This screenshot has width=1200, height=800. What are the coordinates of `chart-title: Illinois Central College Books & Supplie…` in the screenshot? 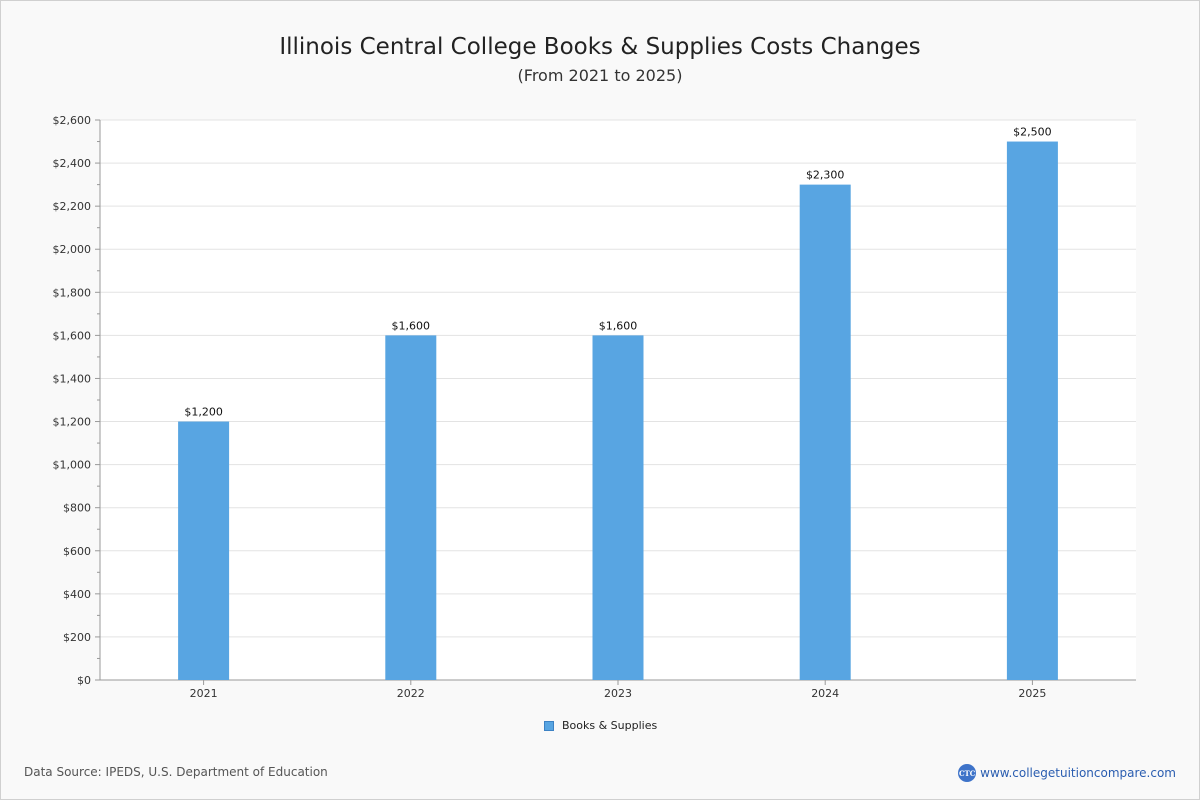 It's located at (600, 47).